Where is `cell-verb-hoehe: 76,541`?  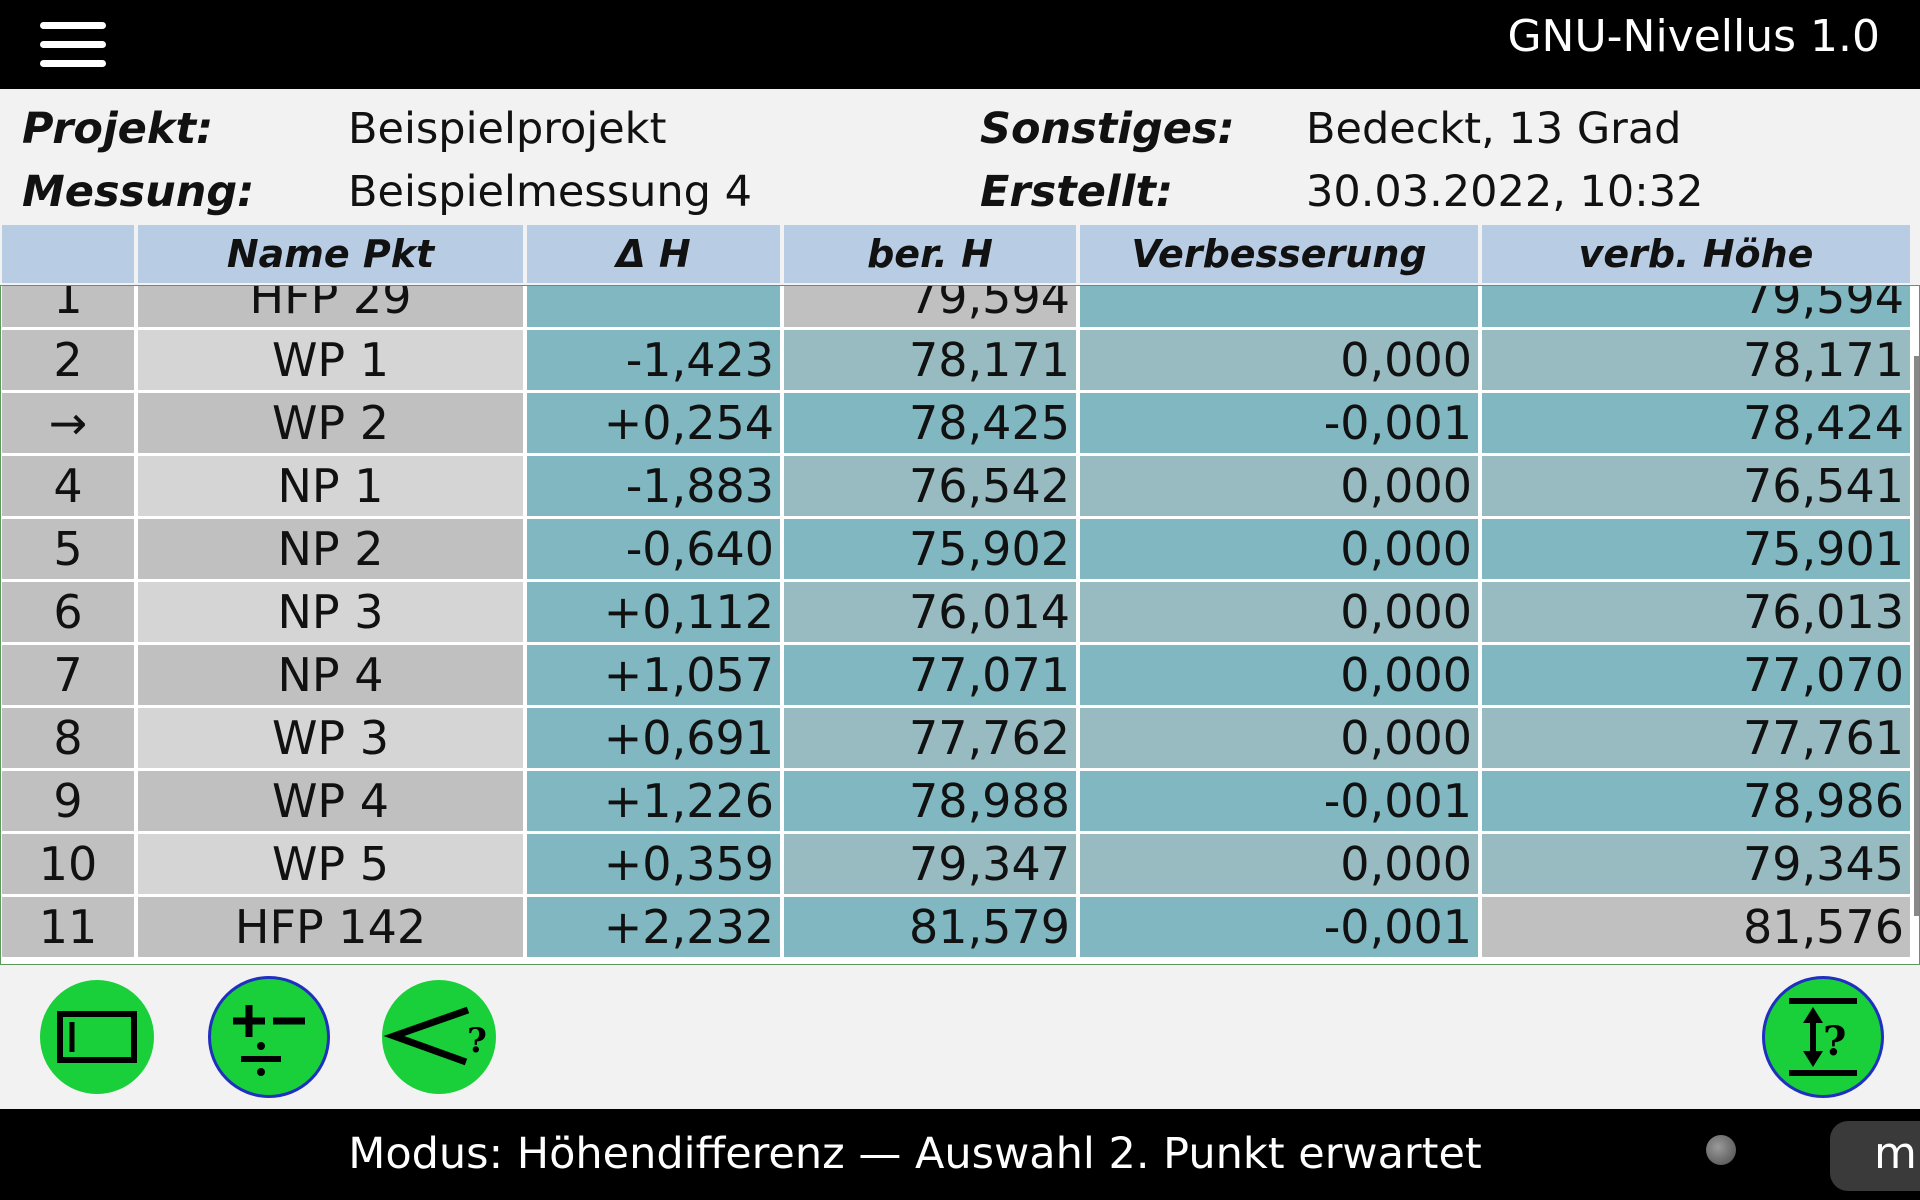
cell-verb-hoehe: 76,541 is located at coordinates (1696, 486).